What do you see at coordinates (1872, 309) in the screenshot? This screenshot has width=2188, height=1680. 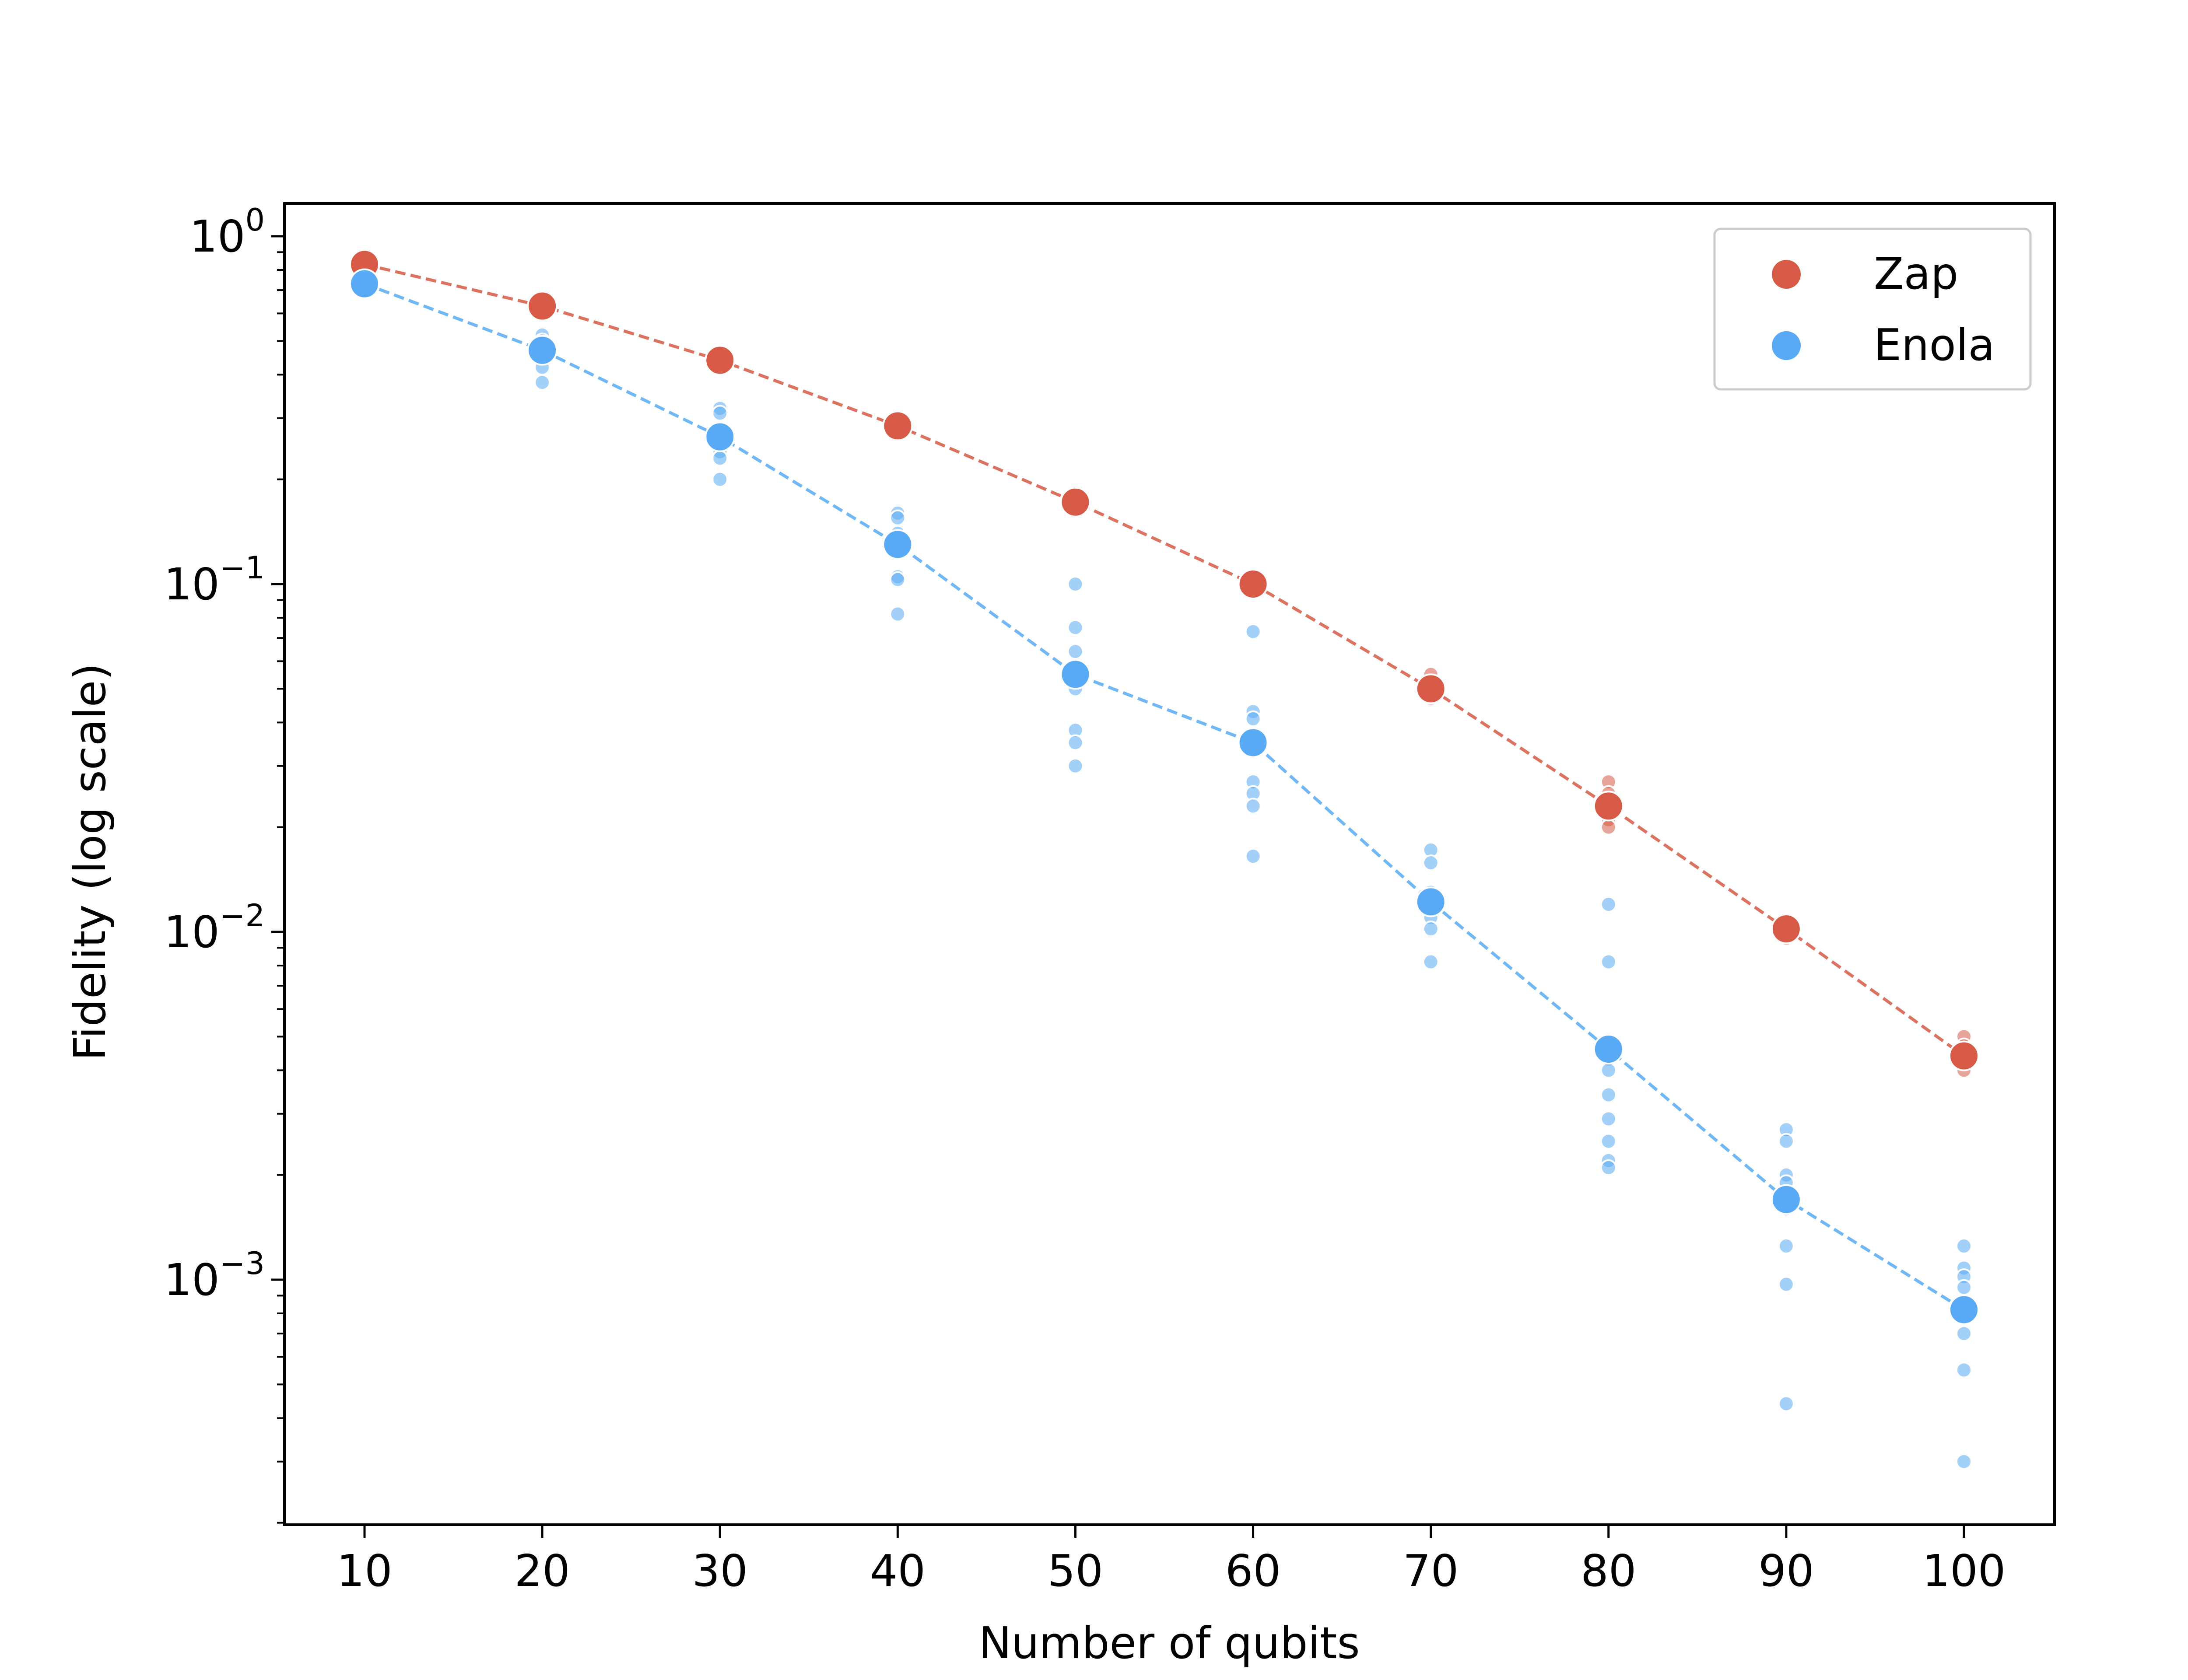 I see `legend: Zap Enola` at bounding box center [1872, 309].